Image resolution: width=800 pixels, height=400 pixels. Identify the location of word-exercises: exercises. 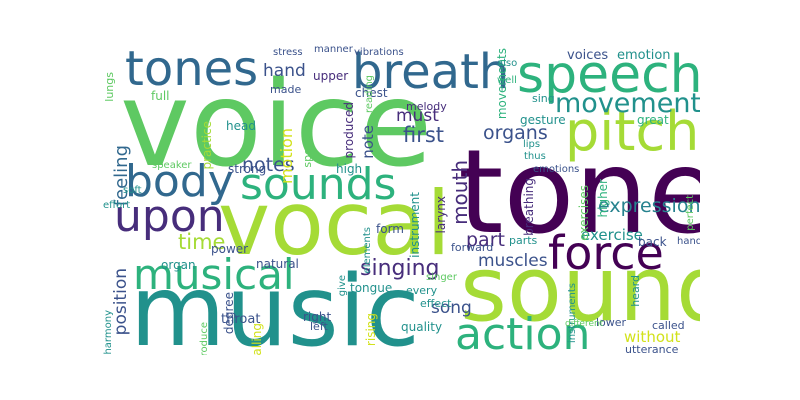
(584, 213).